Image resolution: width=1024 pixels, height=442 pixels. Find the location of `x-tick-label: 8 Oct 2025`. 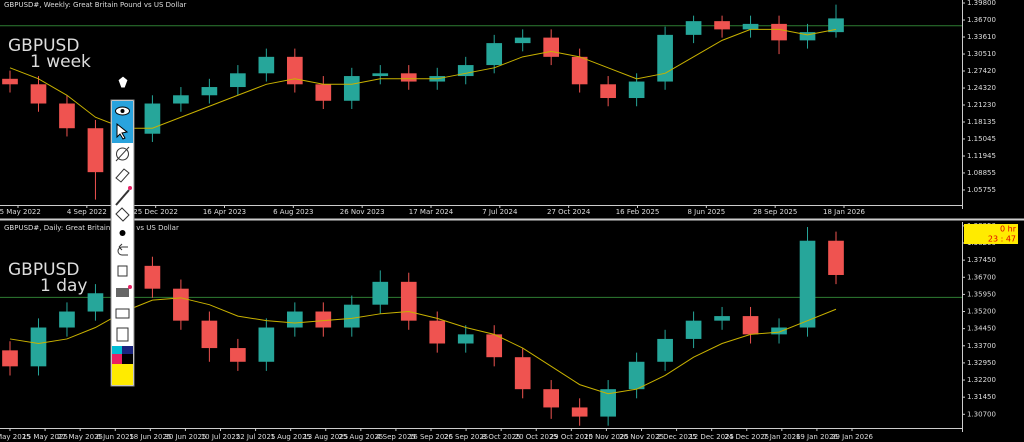

x-tick-label: 8 Oct 2025 is located at coordinates (501, 437).